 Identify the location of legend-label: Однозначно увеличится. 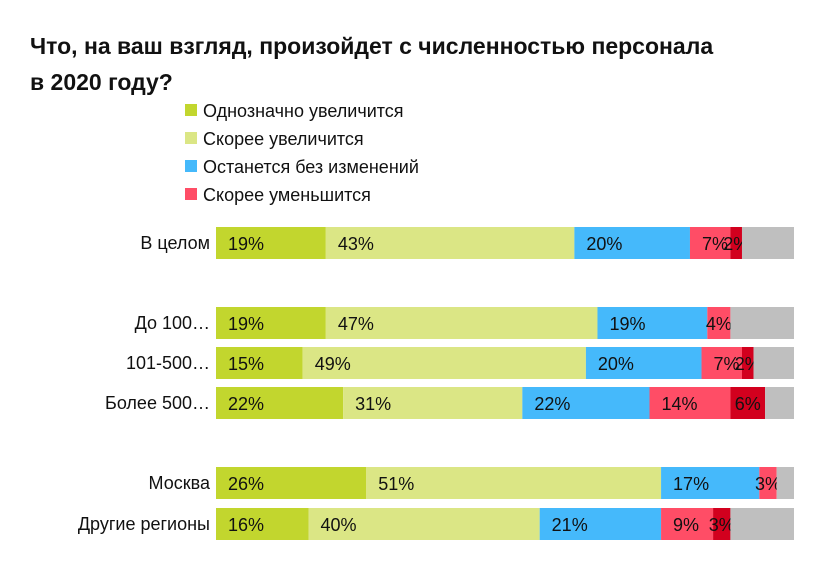
(303, 111).